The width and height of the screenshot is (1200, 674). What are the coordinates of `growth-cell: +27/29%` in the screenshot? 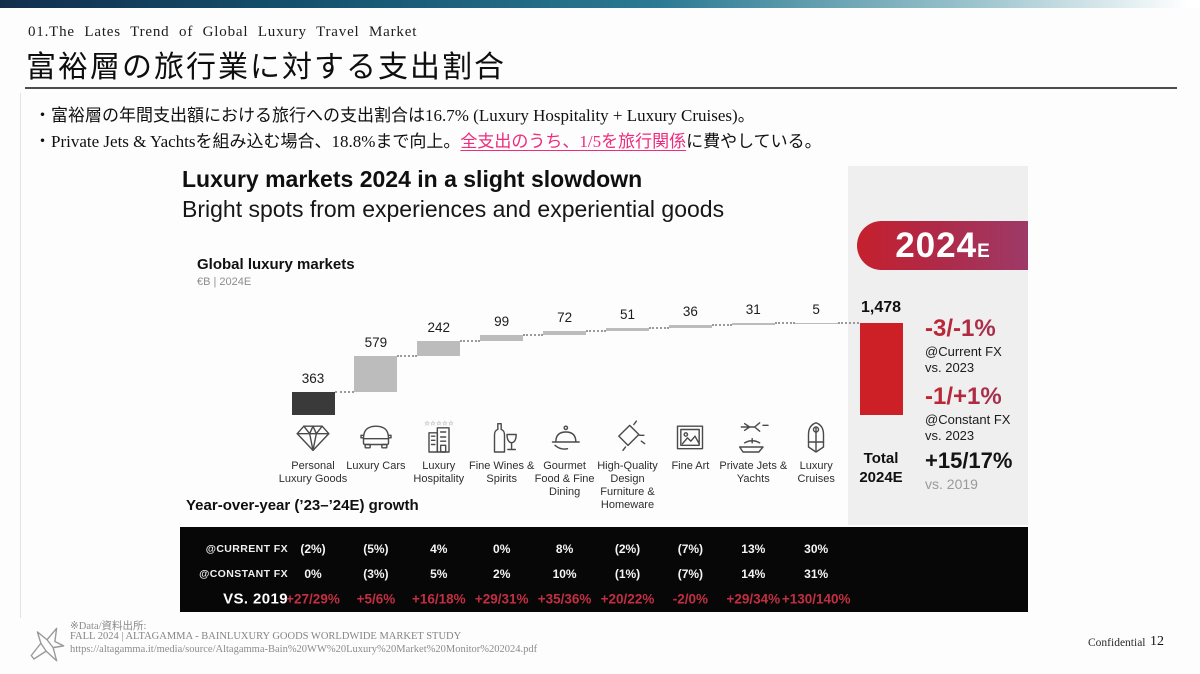 It's located at (313, 599).